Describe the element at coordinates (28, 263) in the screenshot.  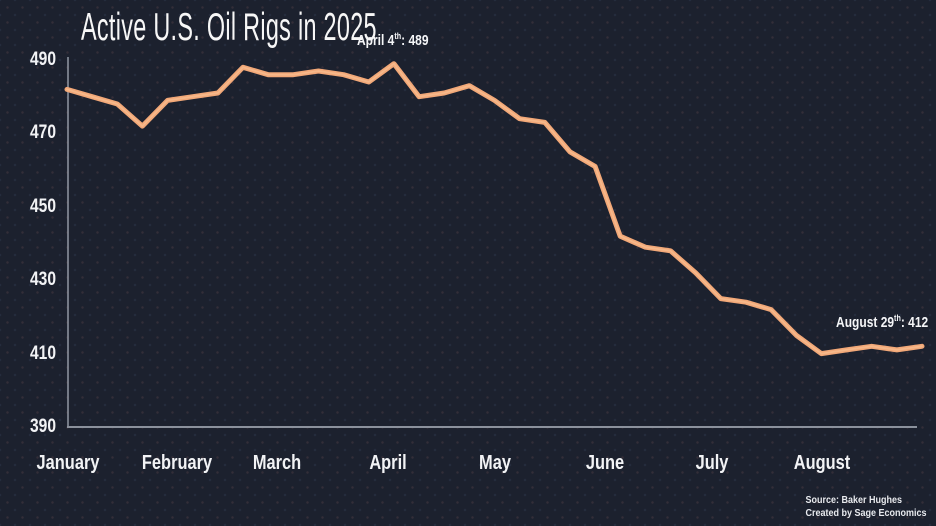
I see `y-axis-tick-labels: 490 470 450 430 410 390` at that location.